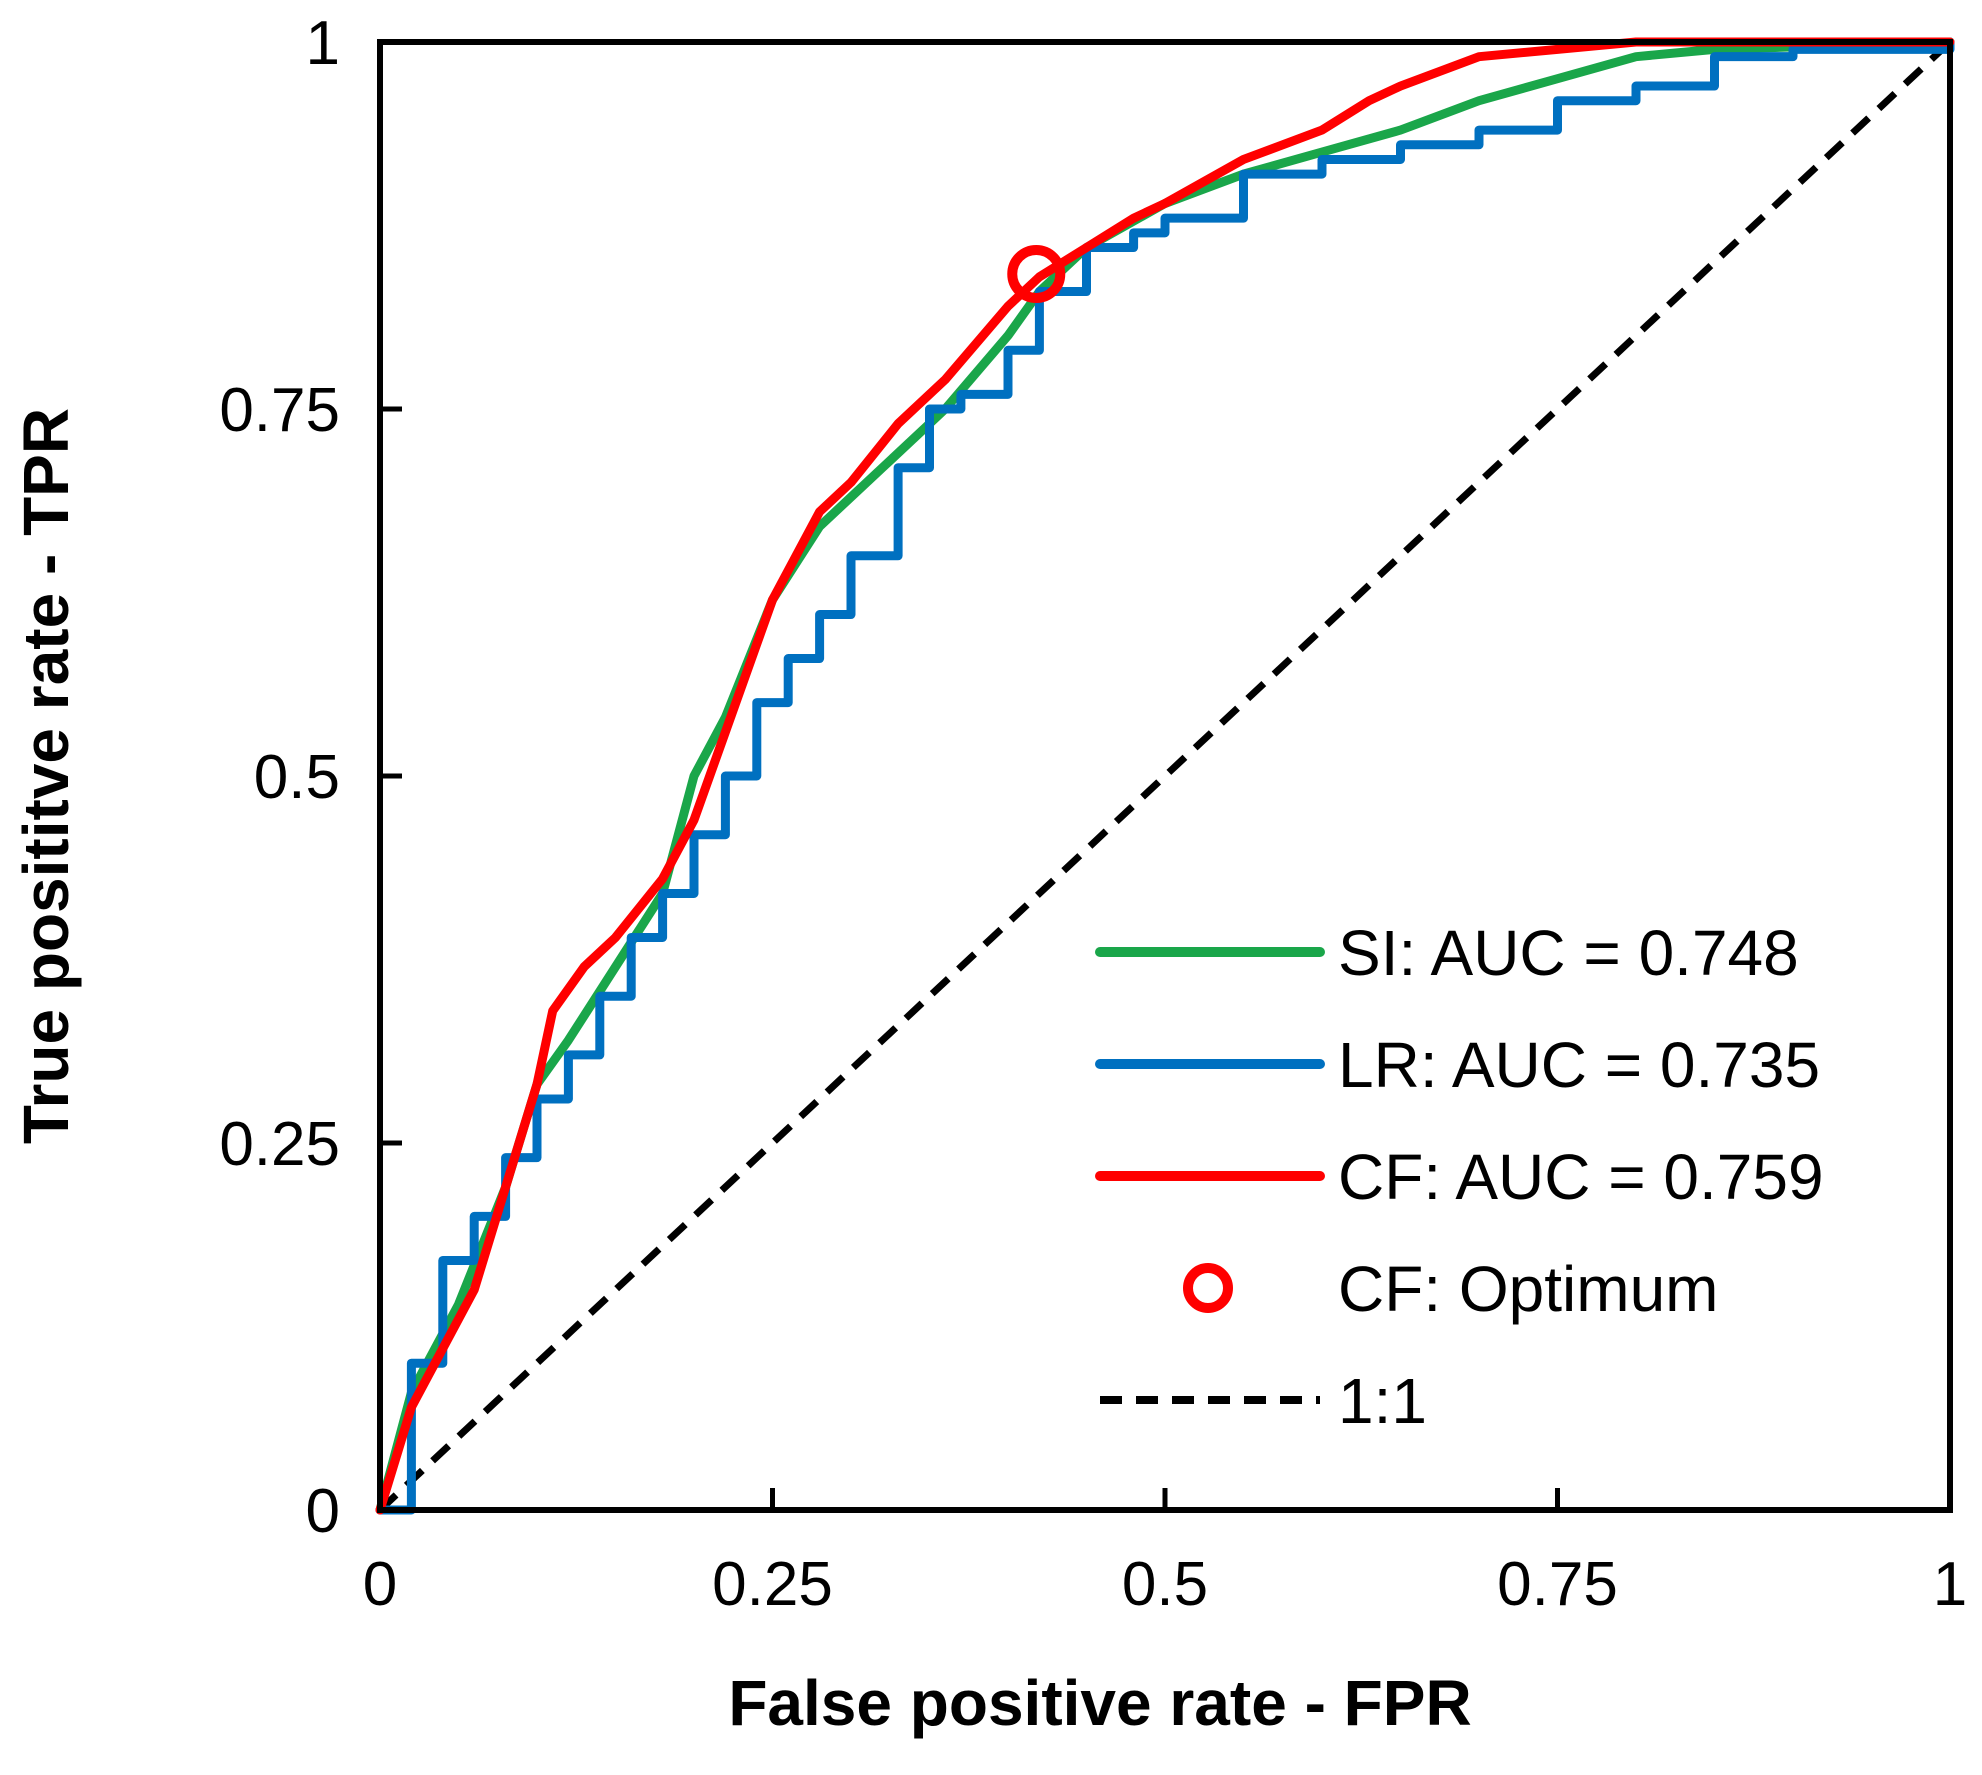 The height and width of the screenshot is (1775, 1982). What do you see at coordinates (1579, 1065) in the screenshot?
I see `legend-label: LR: AUC = 0.735` at bounding box center [1579, 1065].